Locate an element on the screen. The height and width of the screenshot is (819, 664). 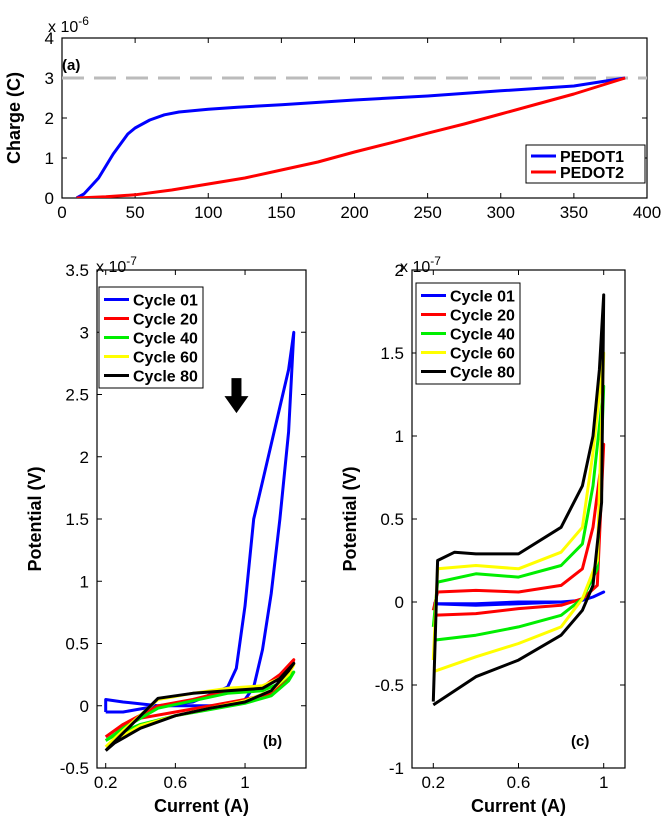
panel-label: (a) is located at coordinates (71, 65).